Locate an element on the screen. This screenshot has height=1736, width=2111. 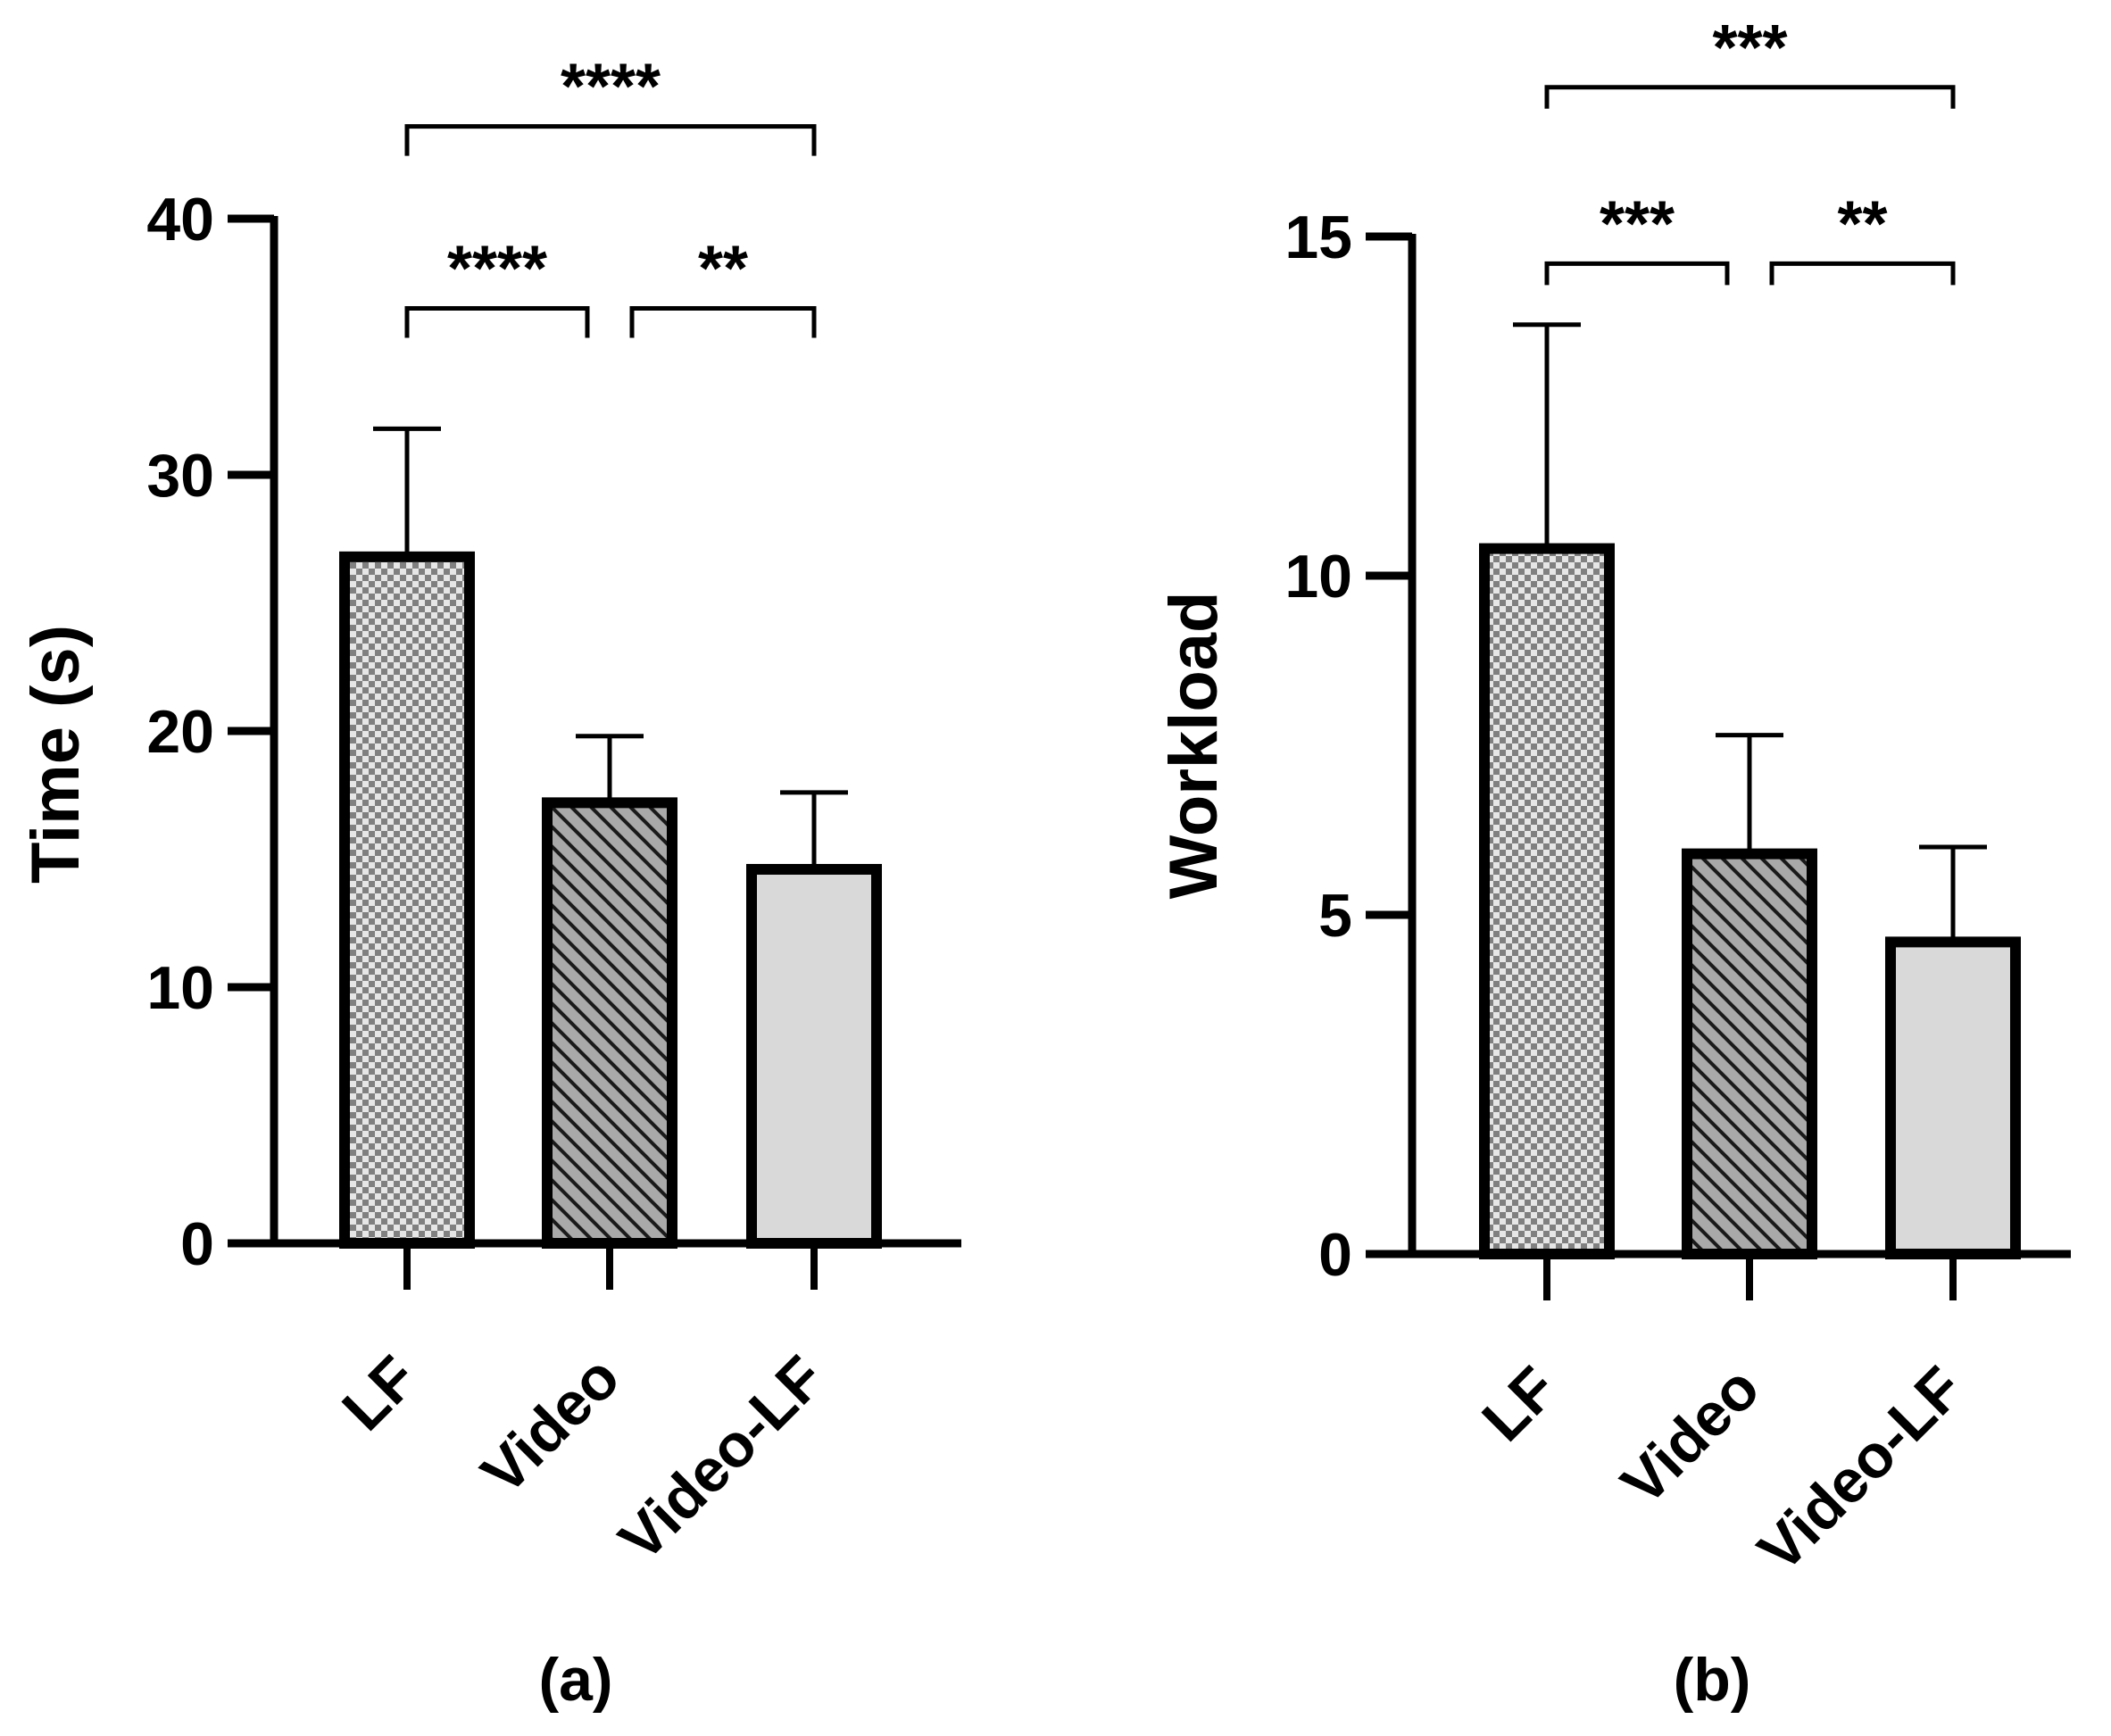
y-tick-label: 30 is located at coordinates (180, 476).